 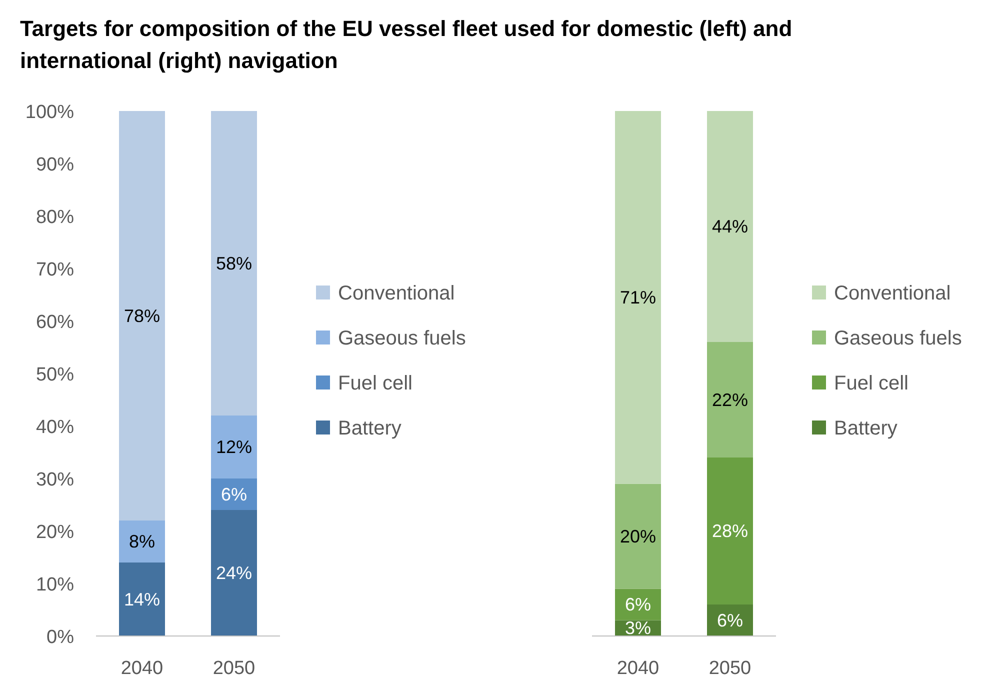 I want to click on y-tick-label: 70%, so click(x=55, y=270).